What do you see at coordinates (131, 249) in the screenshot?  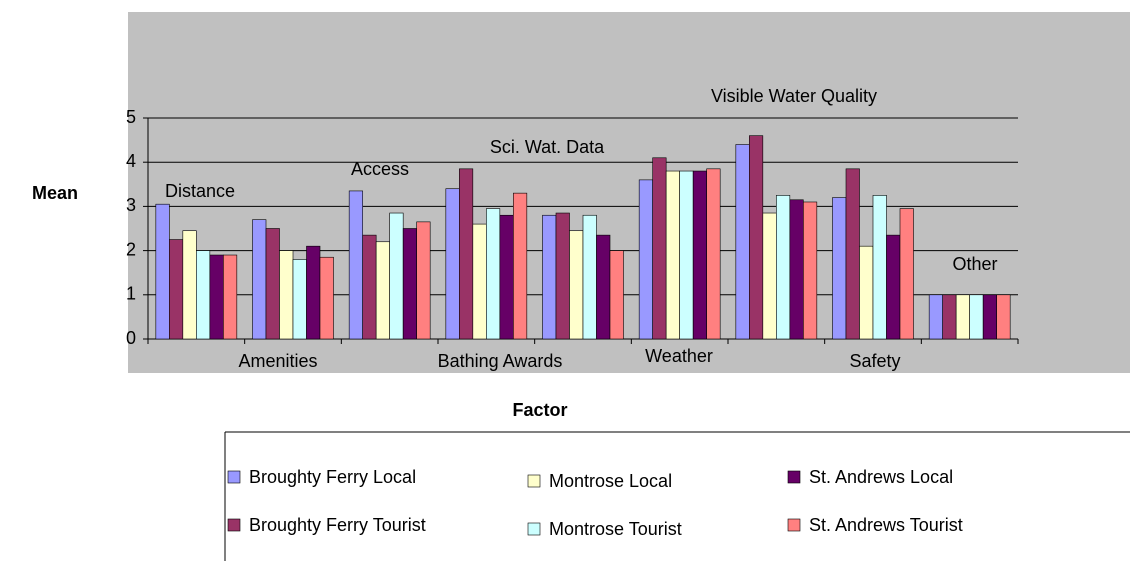 I see `y-tick-label: 2` at bounding box center [131, 249].